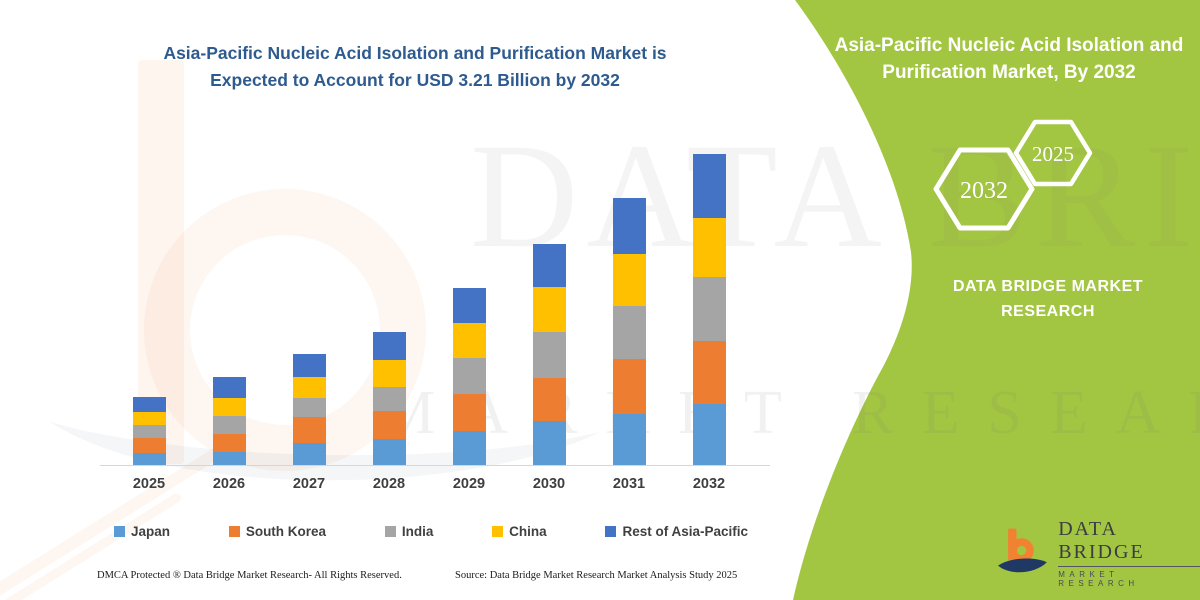 This screenshot has width=1200, height=600. I want to click on bar-segment-2032-india, so click(709, 308).